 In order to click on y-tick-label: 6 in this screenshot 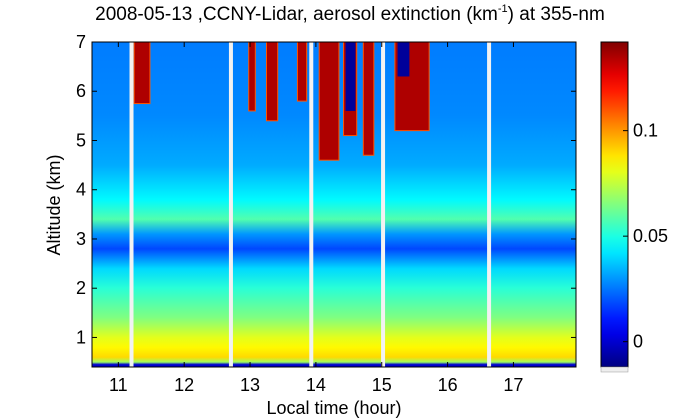, I will do `click(81, 91)`.